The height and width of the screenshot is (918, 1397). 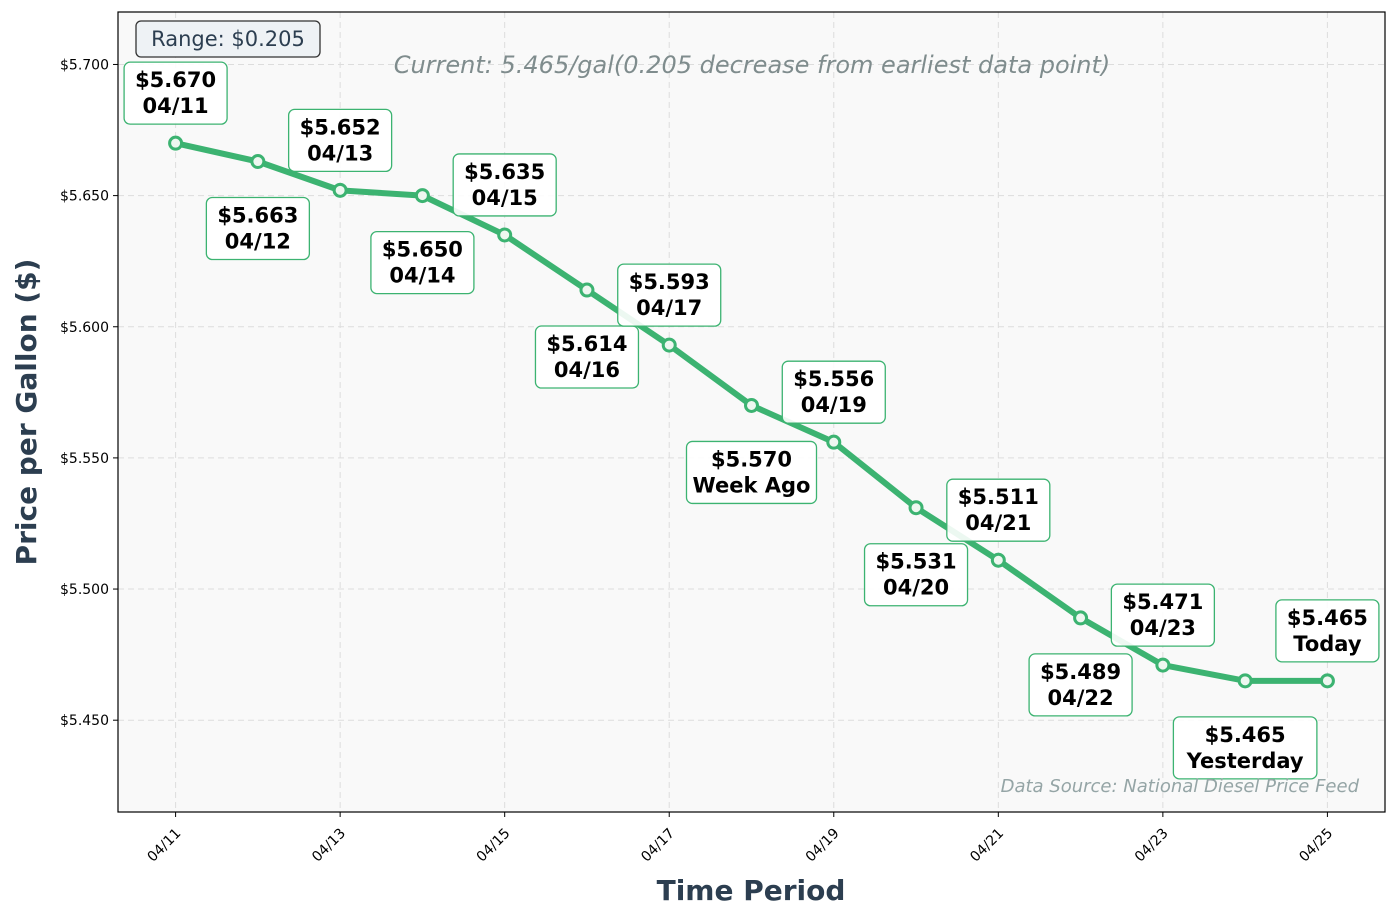 What do you see at coordinates (89, 393) in the screenshot?
I see `y-axis: $5.450 $5.500 $5.550 $5.600 $5.650 $5.700` at bounding box center [89, 393].